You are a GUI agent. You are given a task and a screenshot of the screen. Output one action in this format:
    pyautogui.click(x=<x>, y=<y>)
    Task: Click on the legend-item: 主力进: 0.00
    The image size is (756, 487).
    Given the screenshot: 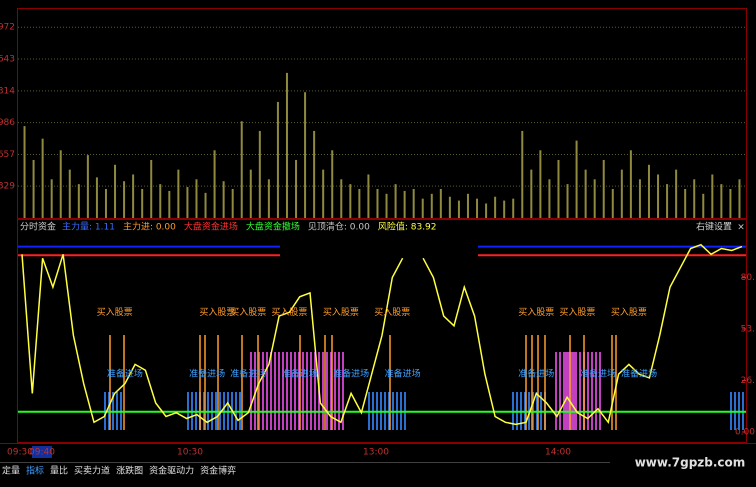 What is the action you would take?
    pyautogui.click(x=149, y=227)
    